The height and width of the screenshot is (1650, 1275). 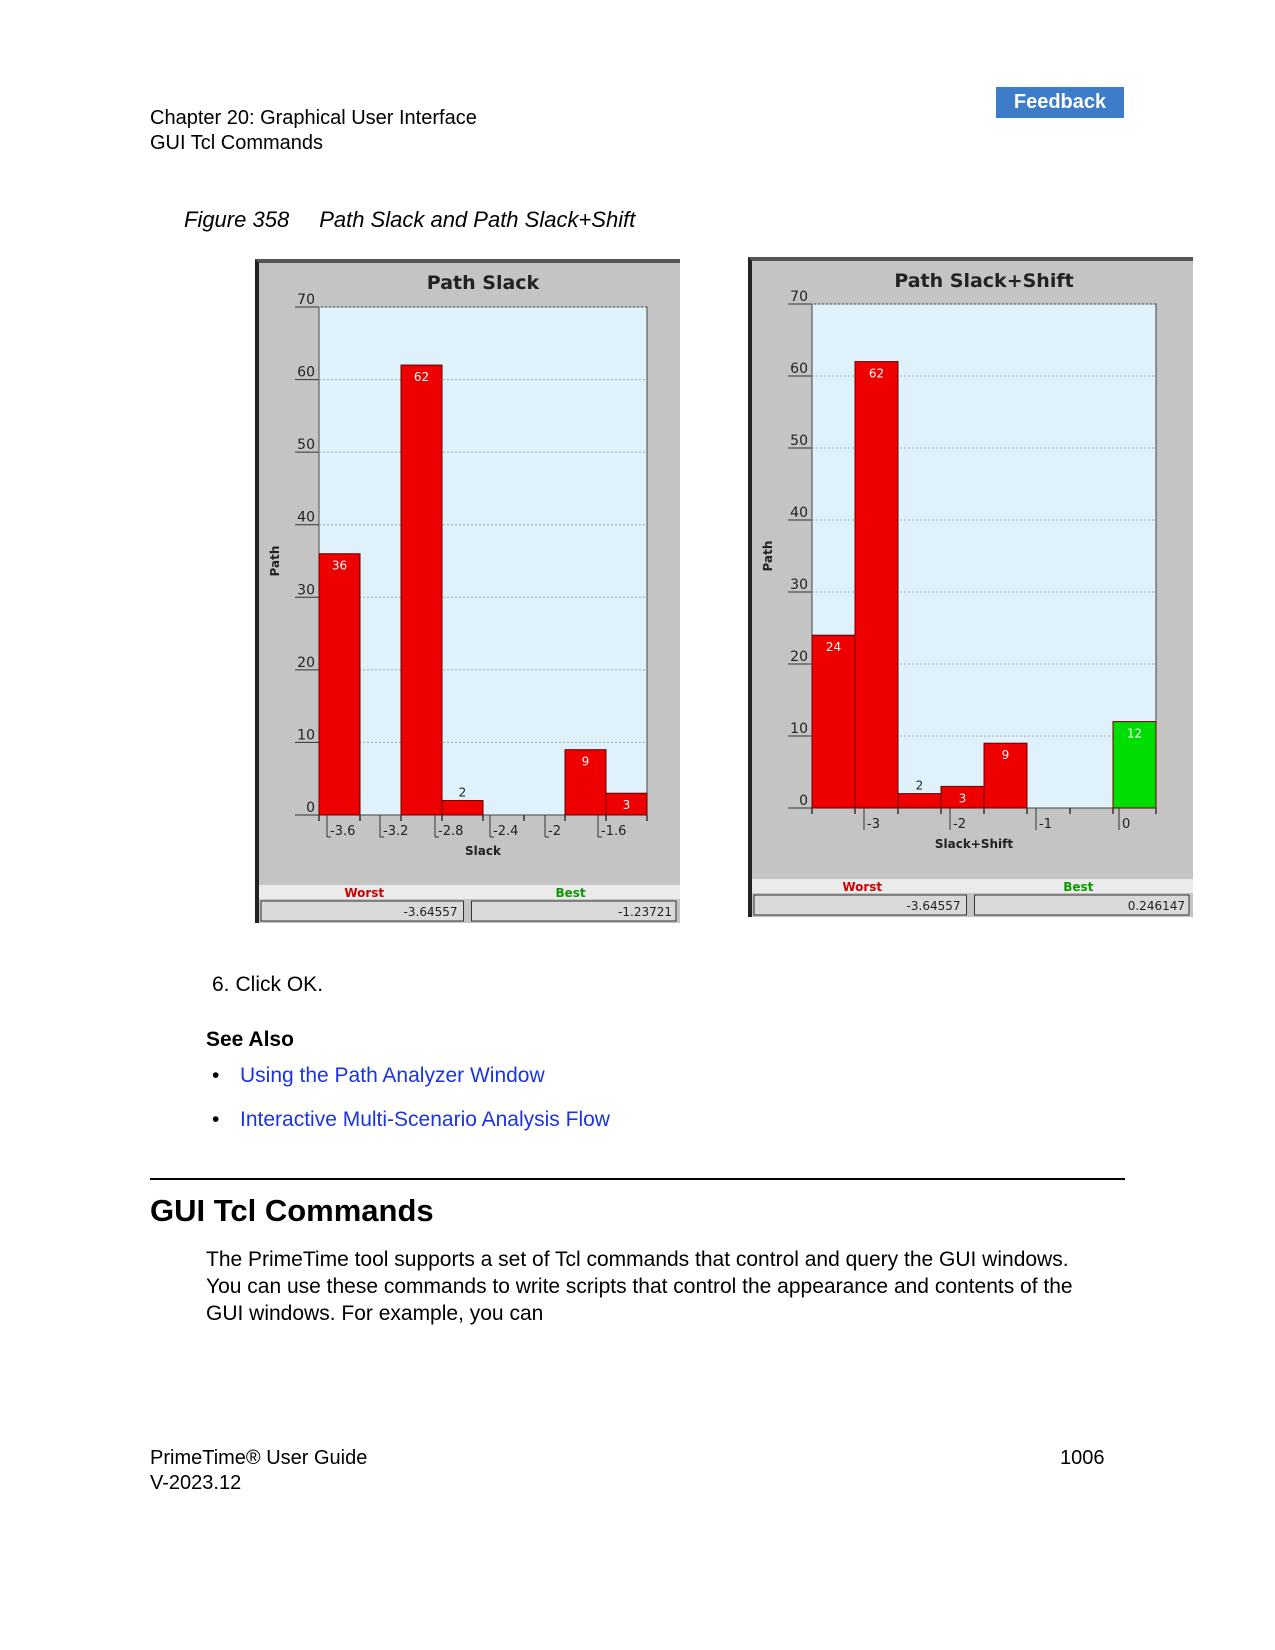 I want to click on section-heading: GUI Tcl Commands, so click(x=292, y=1210).